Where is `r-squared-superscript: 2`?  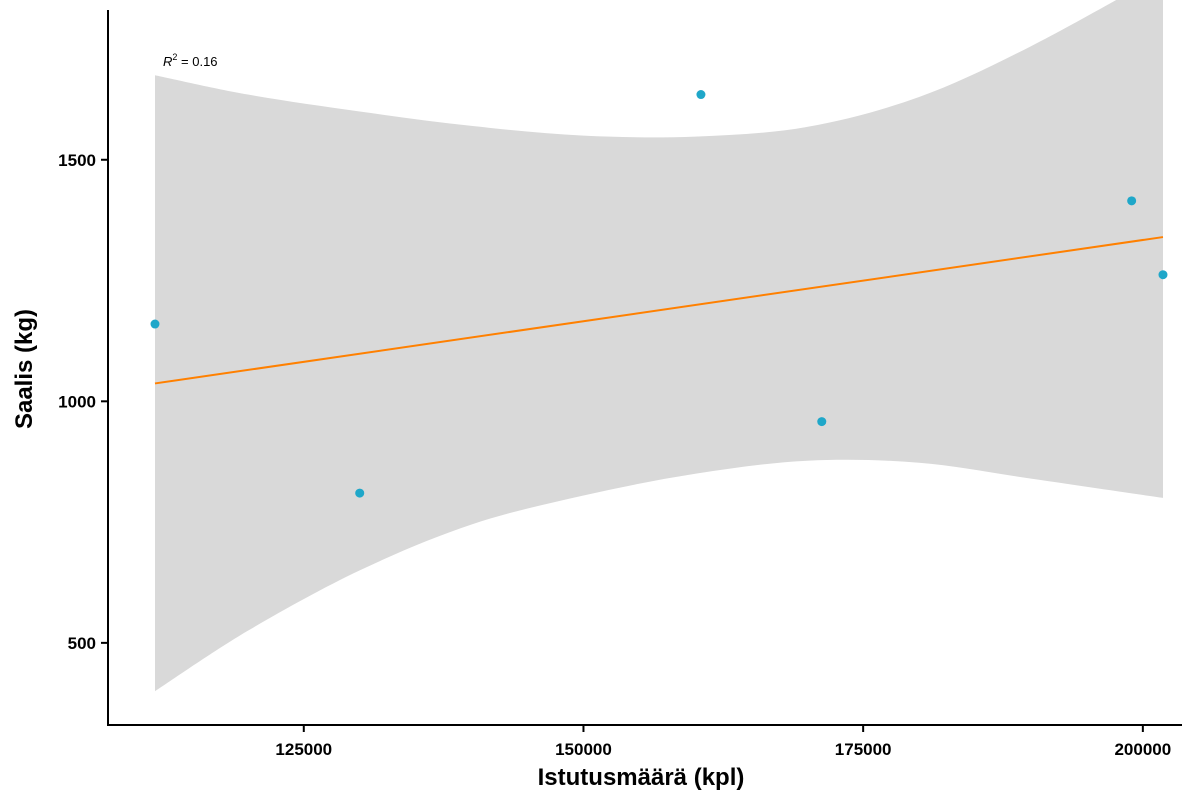
r-squared-superscript: 2 is located at coordinates (174, 57).